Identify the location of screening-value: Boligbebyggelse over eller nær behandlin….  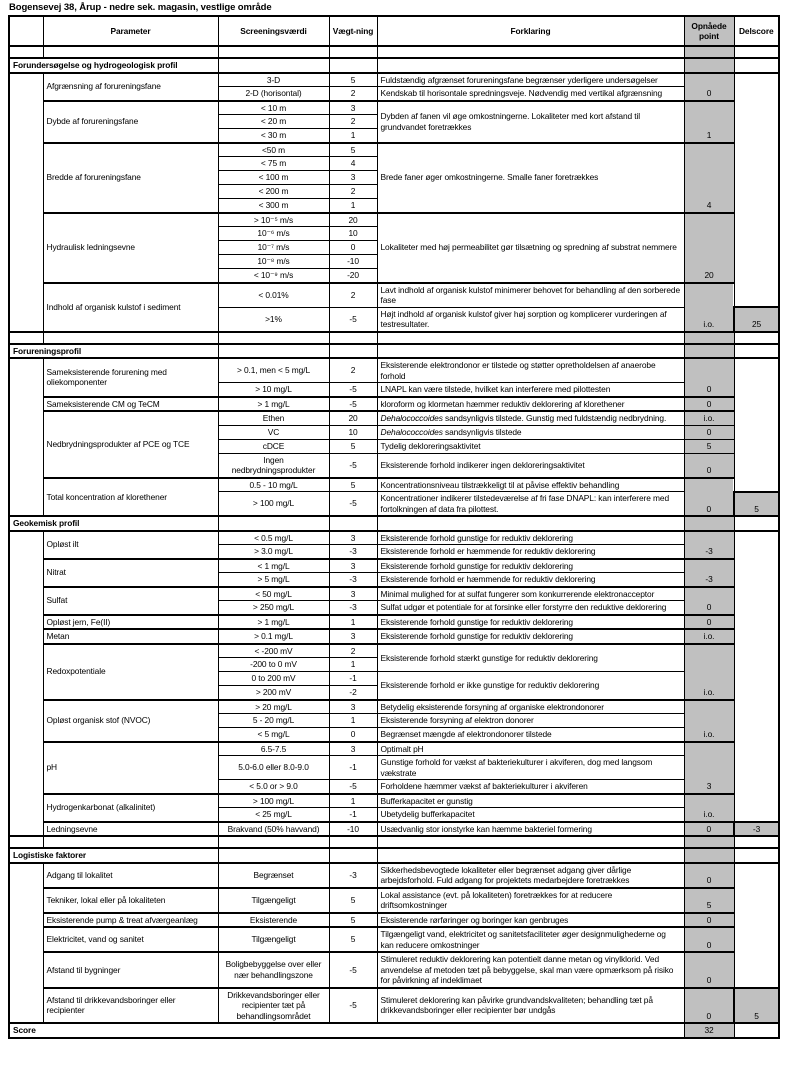
(273, 969).